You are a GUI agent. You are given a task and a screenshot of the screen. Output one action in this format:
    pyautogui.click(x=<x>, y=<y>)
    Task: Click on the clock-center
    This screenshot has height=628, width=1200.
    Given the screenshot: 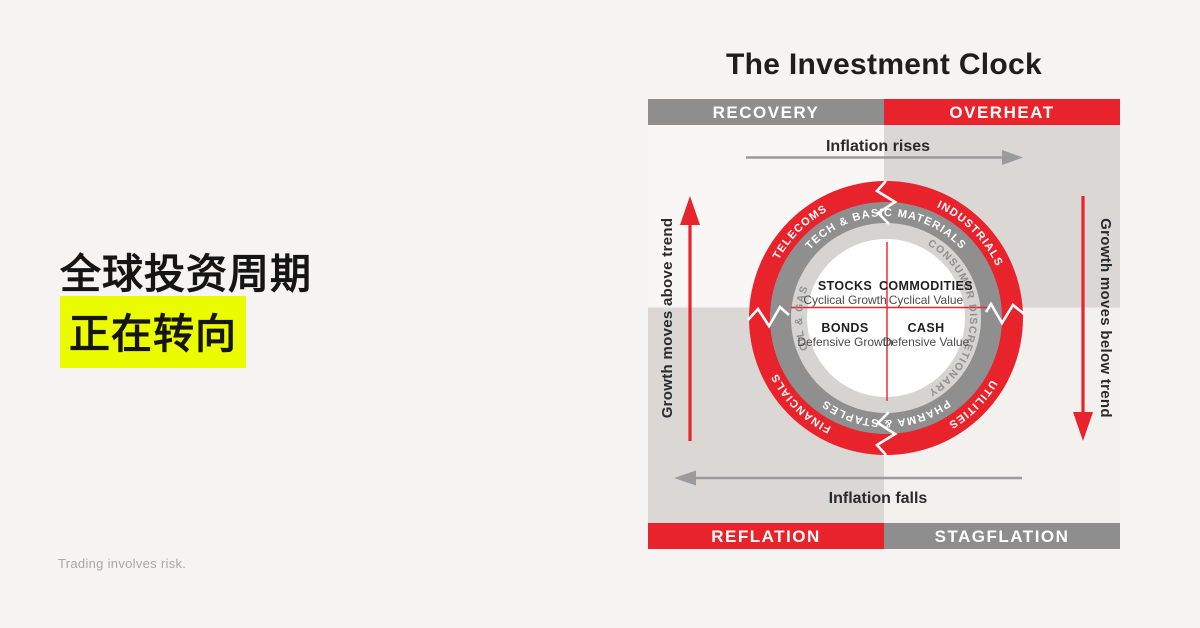 What is the action you would take?
    pyautogui.click(x=886, y=318)
    